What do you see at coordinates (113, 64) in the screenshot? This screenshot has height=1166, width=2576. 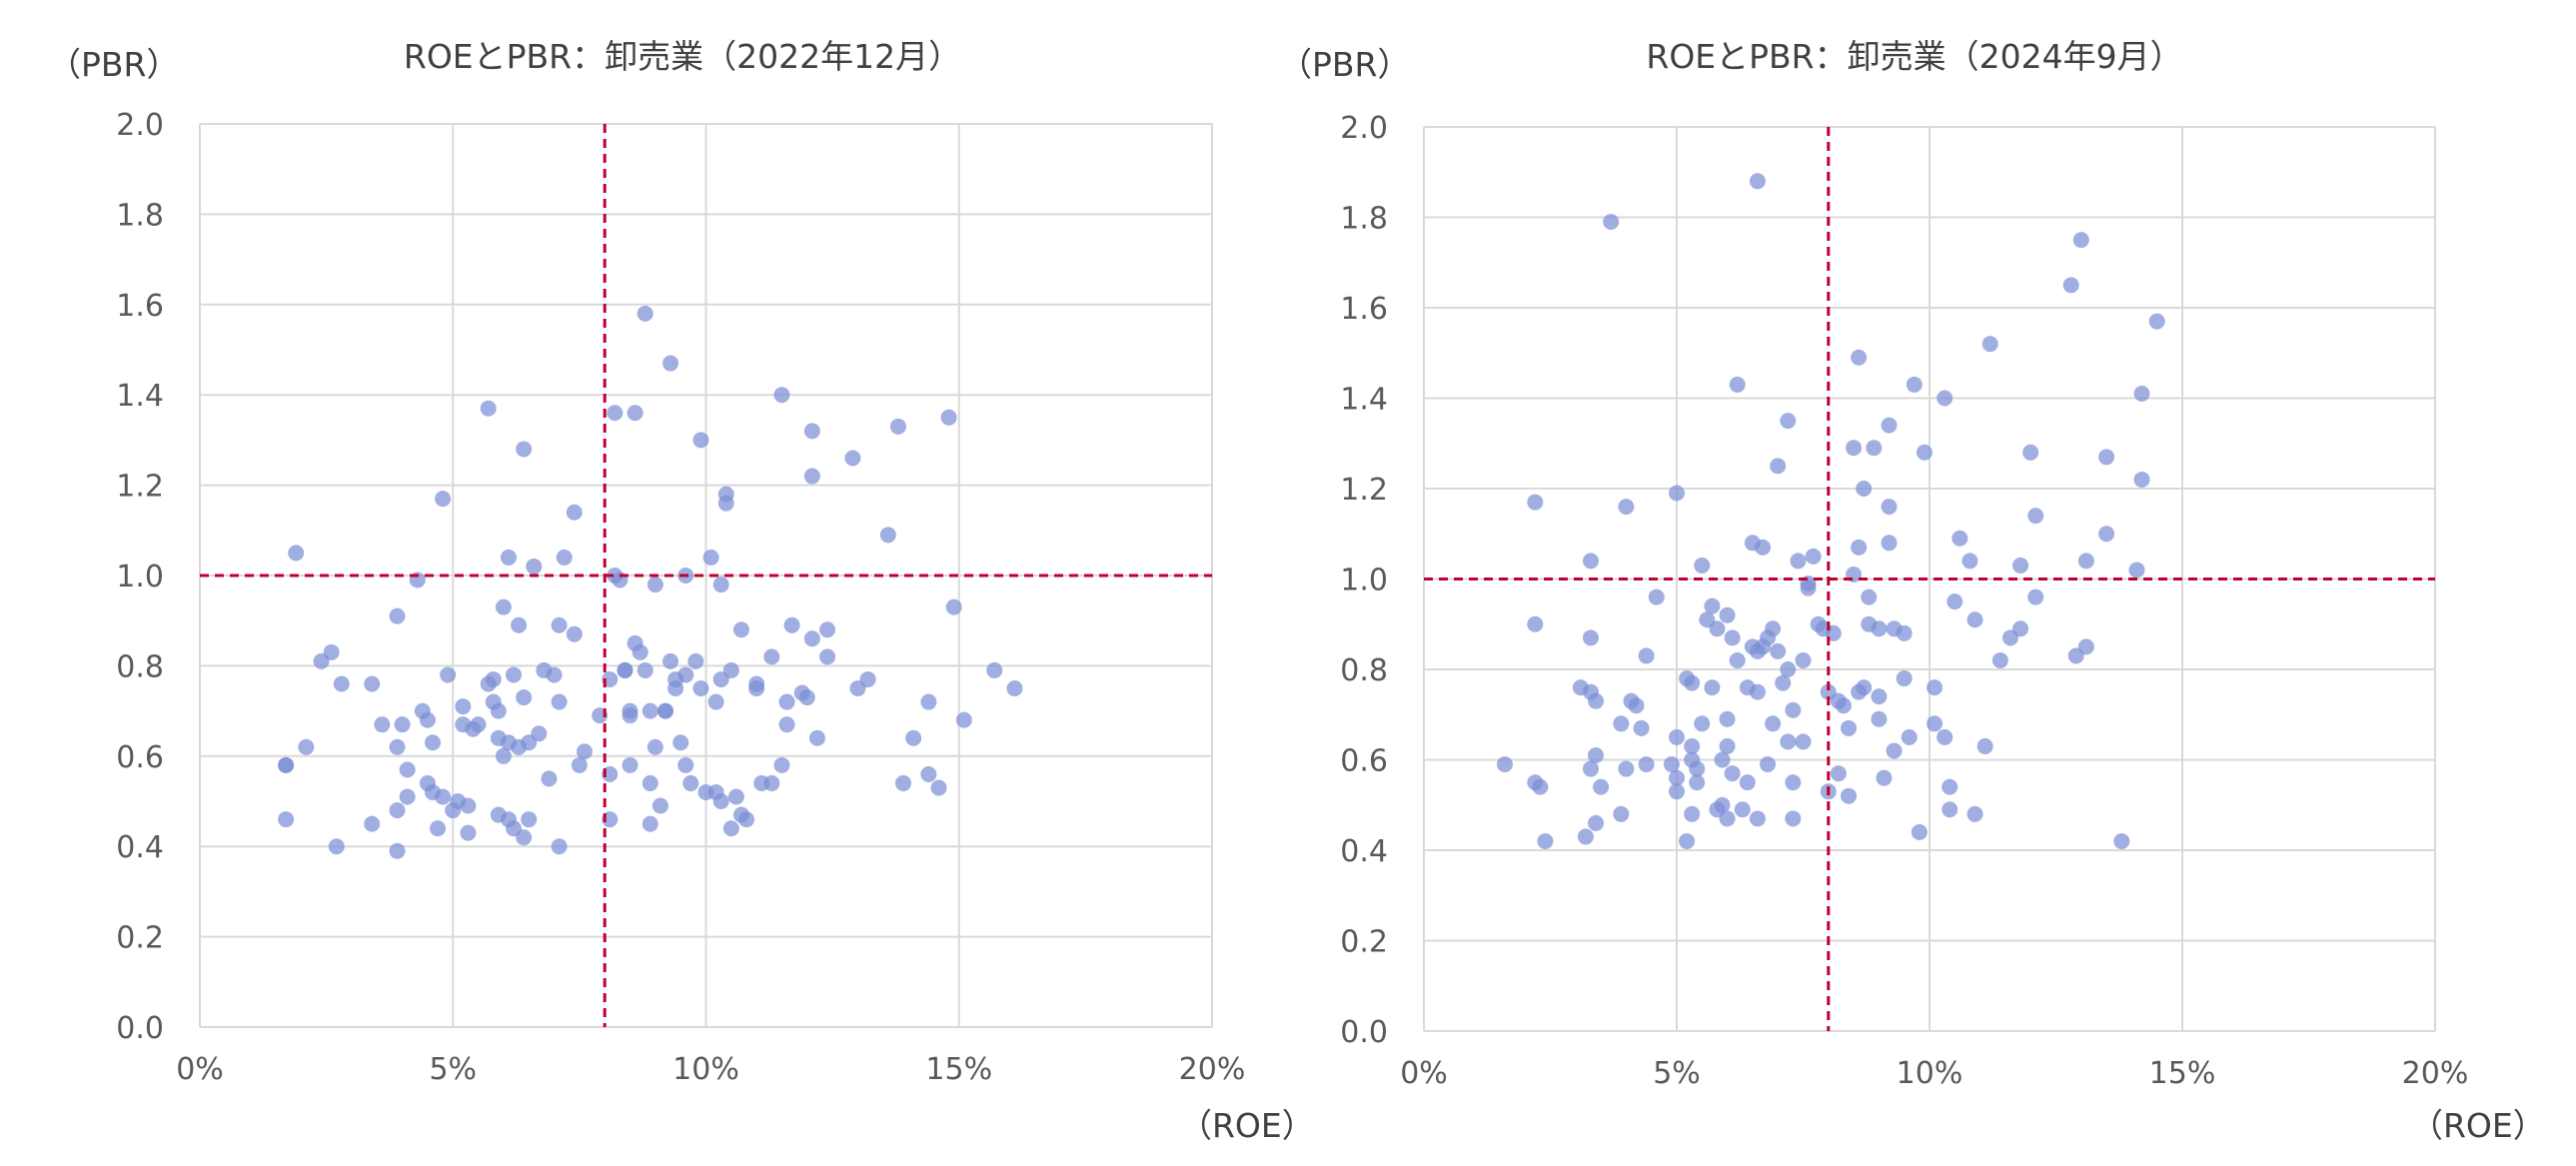 I see `y-axis-label: （PBR）` at bounding box center [113, 64].